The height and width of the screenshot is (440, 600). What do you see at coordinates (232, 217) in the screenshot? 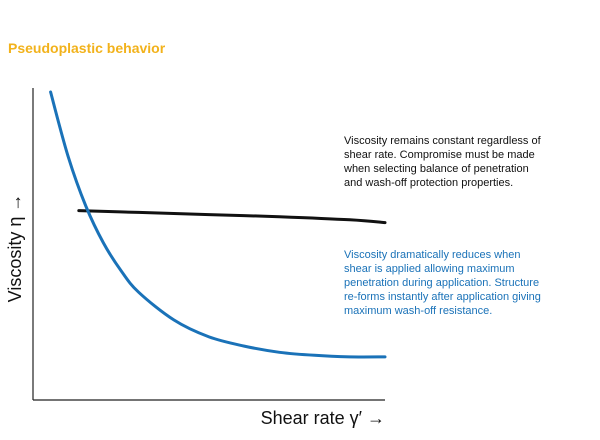
I see `series-line-constant-viscosity` at bounding box center [232, 217].